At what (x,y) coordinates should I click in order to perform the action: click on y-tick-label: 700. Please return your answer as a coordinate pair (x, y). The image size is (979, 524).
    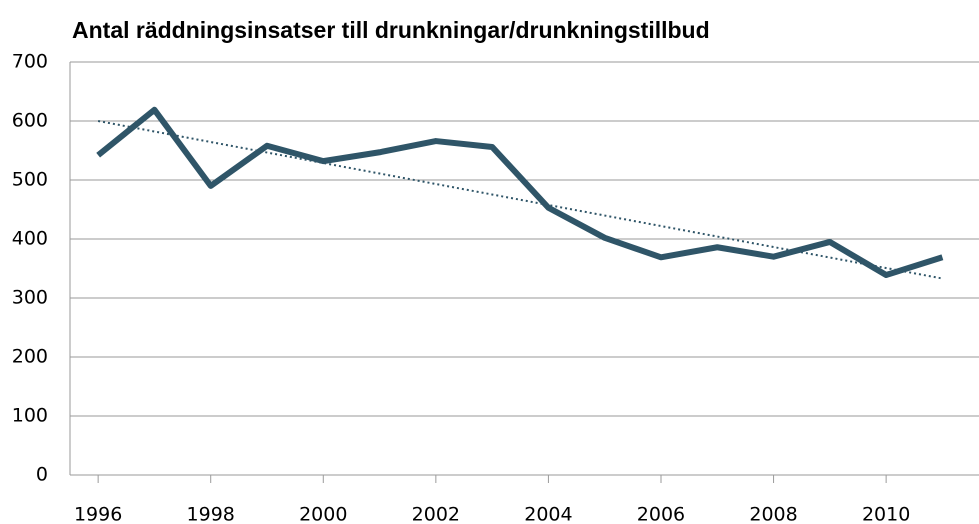
    Looking at the image, I should click on (30, 62).